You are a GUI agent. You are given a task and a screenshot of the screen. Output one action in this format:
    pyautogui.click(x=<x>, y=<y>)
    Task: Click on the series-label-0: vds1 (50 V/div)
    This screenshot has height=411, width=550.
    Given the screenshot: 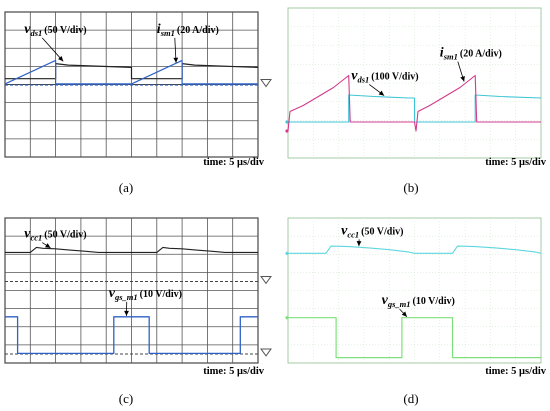 What is the action you would take?
    pyautogui.click(x=55, y=30)
    